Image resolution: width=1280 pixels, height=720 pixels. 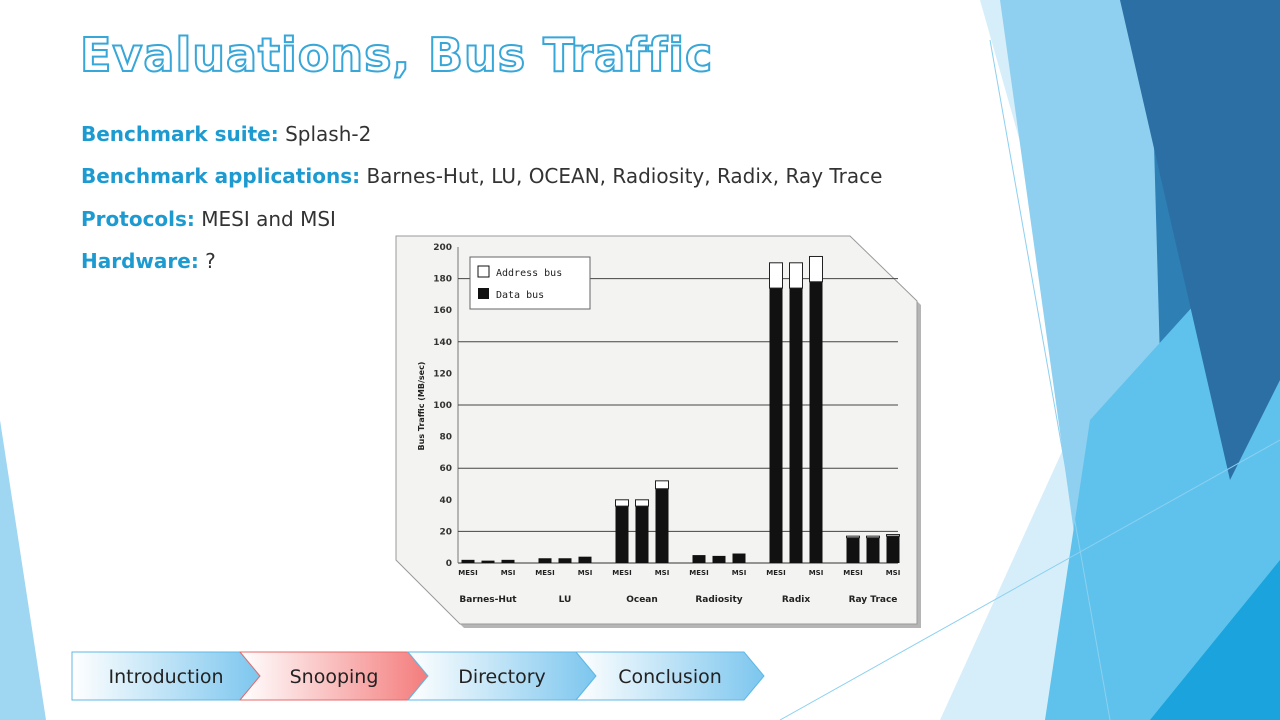 What do you see at coordinates (442, 374) in the screenshot?
I see `y-tick-label: 120` at bounding box center [442, 374].